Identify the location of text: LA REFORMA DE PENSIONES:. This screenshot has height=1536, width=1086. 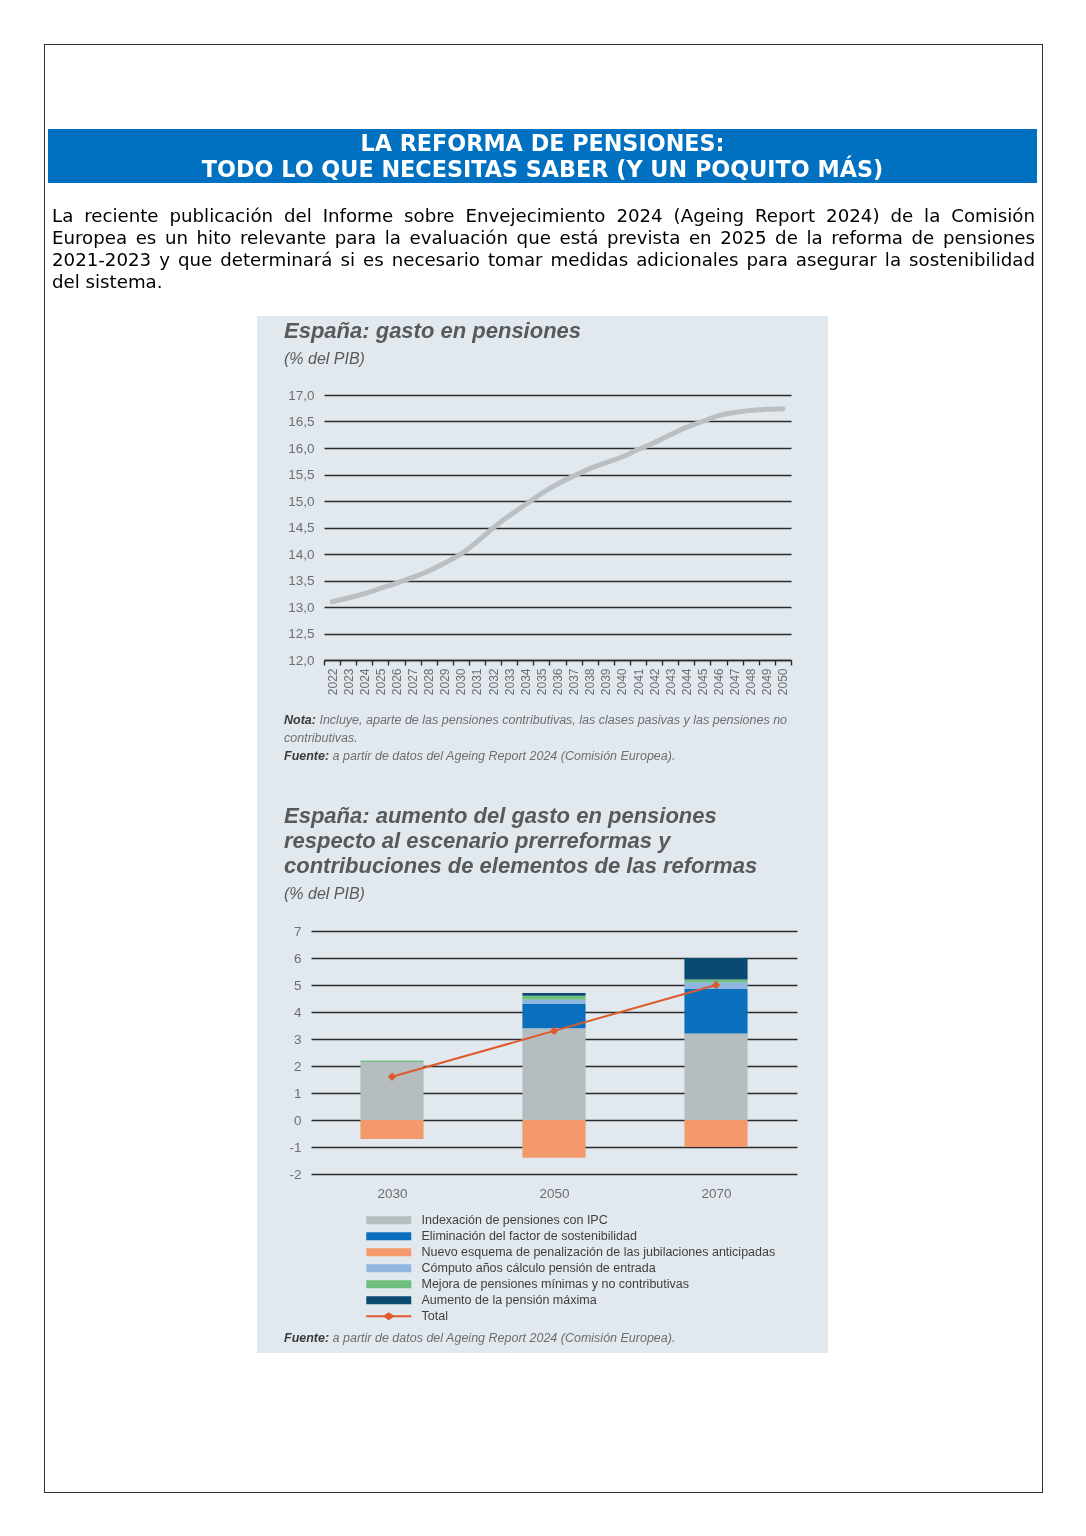
(542, 143).